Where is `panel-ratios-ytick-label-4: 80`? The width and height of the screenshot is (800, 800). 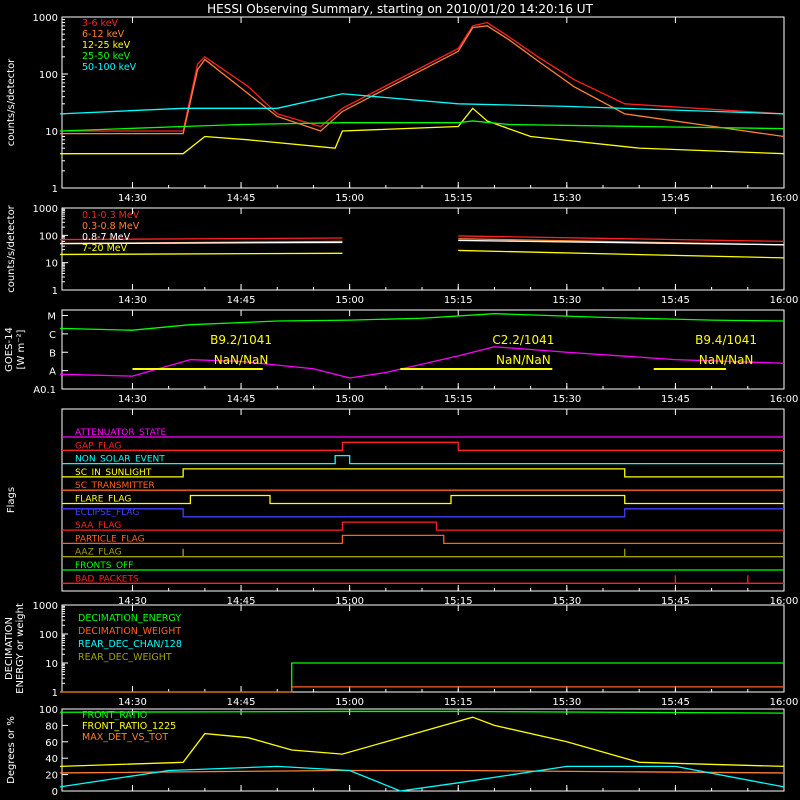
panel-ratios-ytick-label-4: 80 is located at coordinates (51, 726).